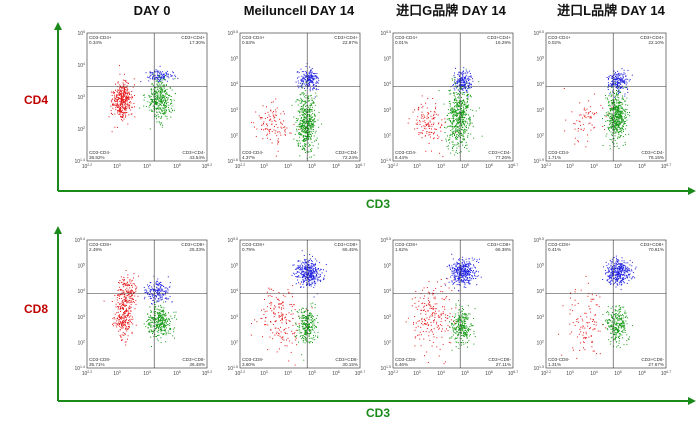 This screenshot has width=700, height=423. I want to click on y-tick-label: 101.4, so click(79, 161).